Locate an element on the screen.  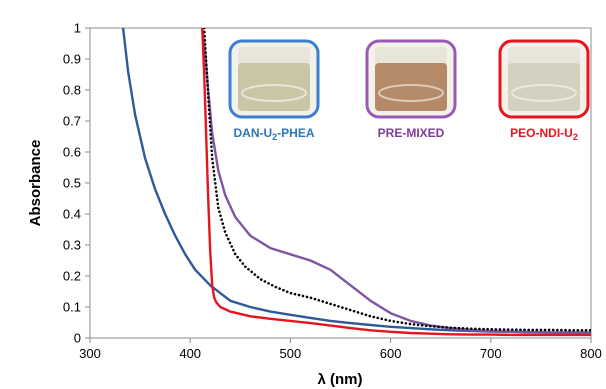
y-axis-title: Absorbance is located at coordinates (35, 183).